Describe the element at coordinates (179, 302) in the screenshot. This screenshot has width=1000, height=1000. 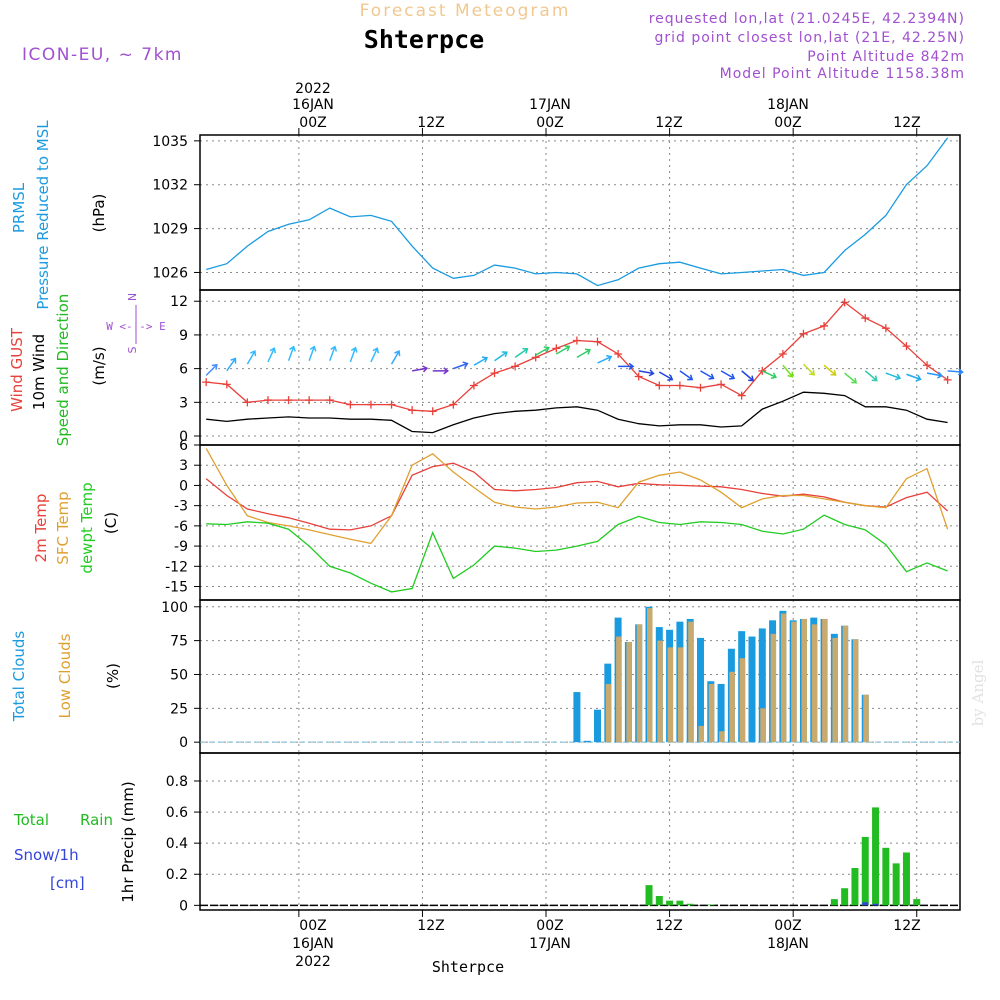
I see `y-tick-label: 12` at that location.